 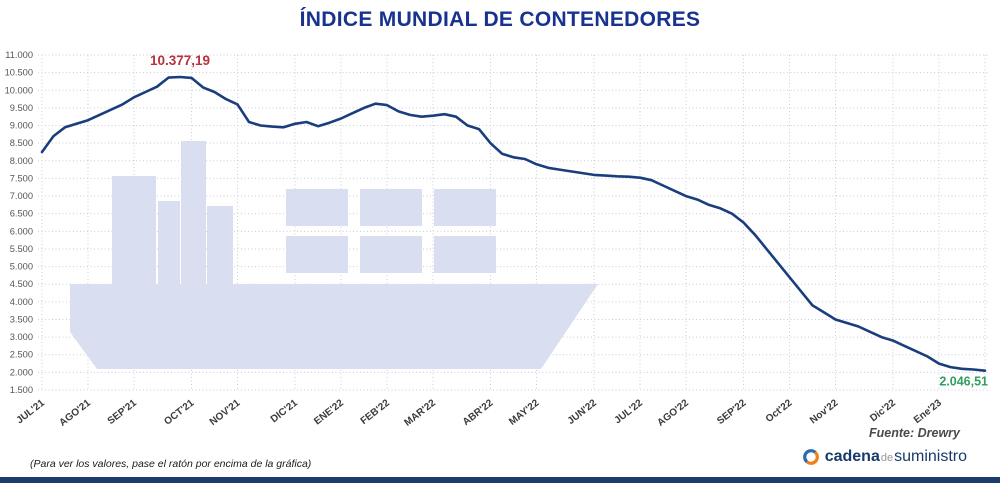 I want to click on x-axis-tick-label: DIC'21, so click(x=284, y=411).